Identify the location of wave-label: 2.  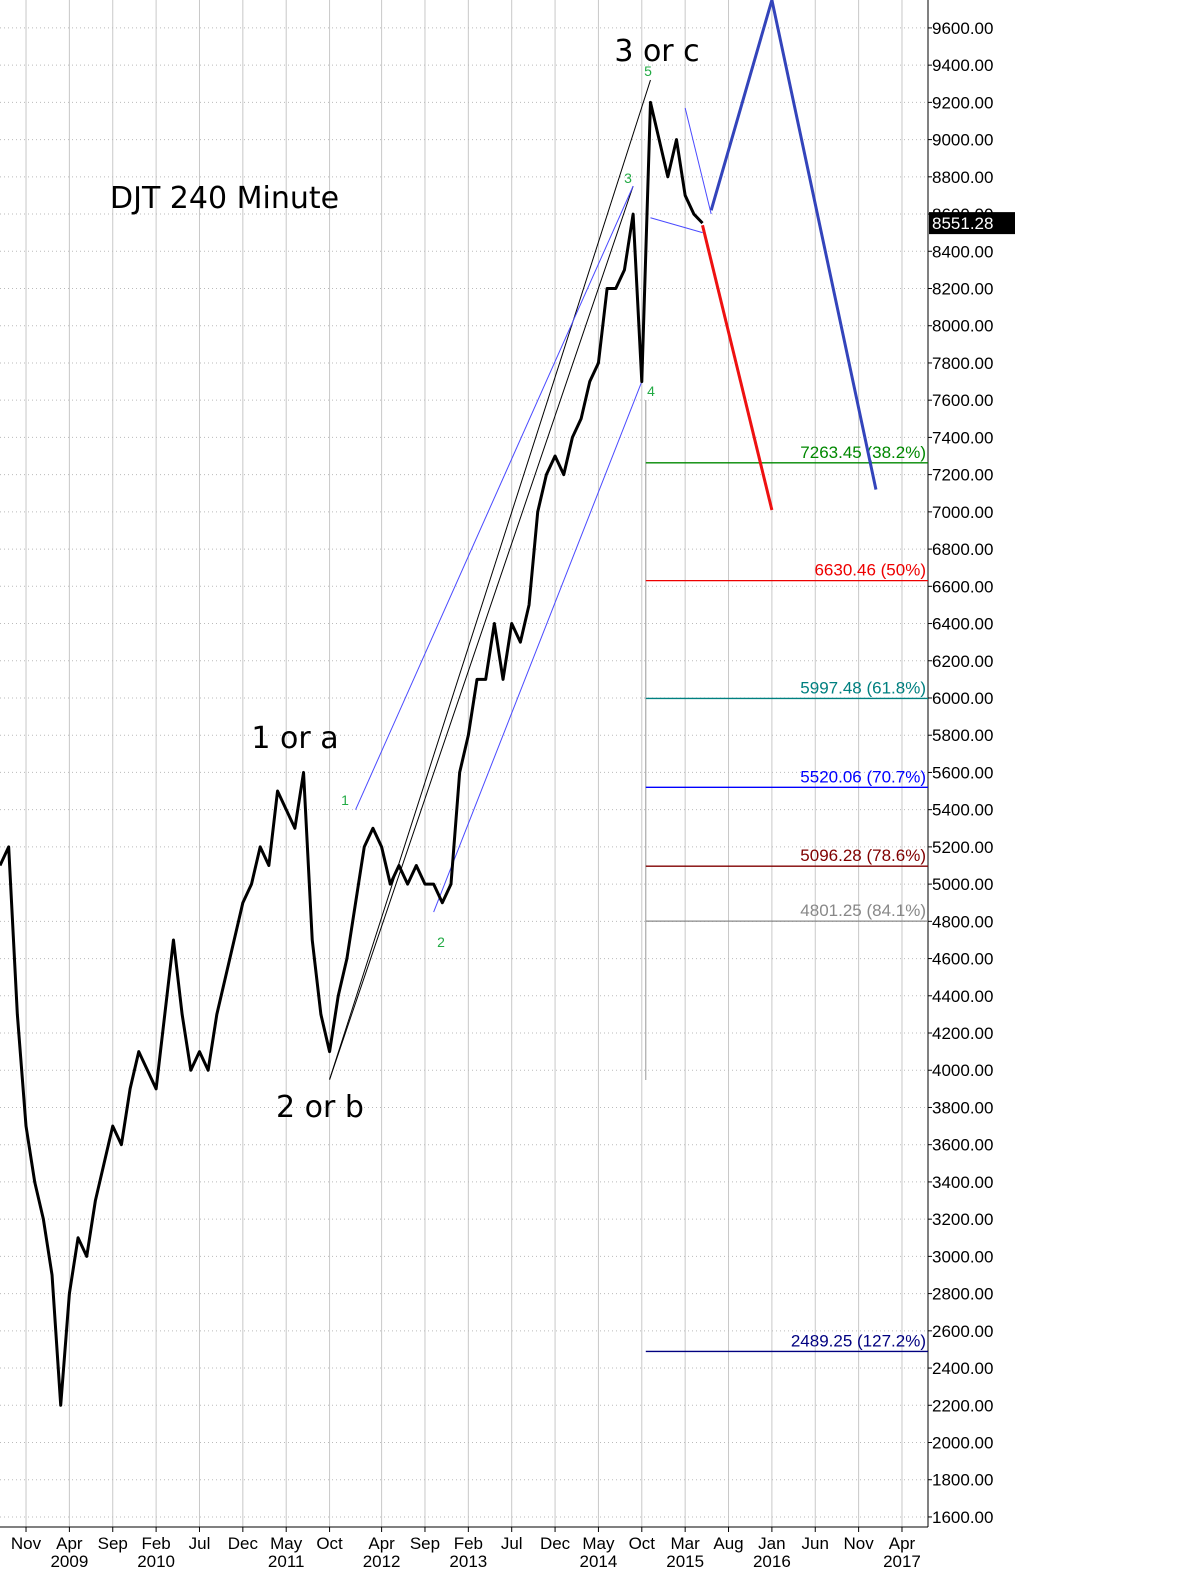
(441, 942).